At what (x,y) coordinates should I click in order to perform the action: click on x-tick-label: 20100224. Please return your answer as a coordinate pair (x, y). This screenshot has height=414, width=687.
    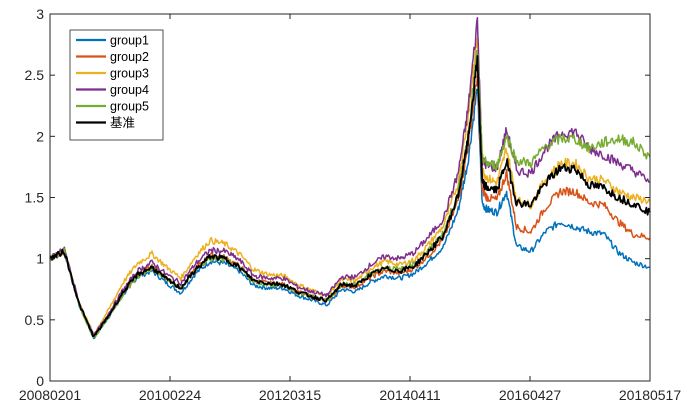
    Looking at the image, I should click on (170, 395).